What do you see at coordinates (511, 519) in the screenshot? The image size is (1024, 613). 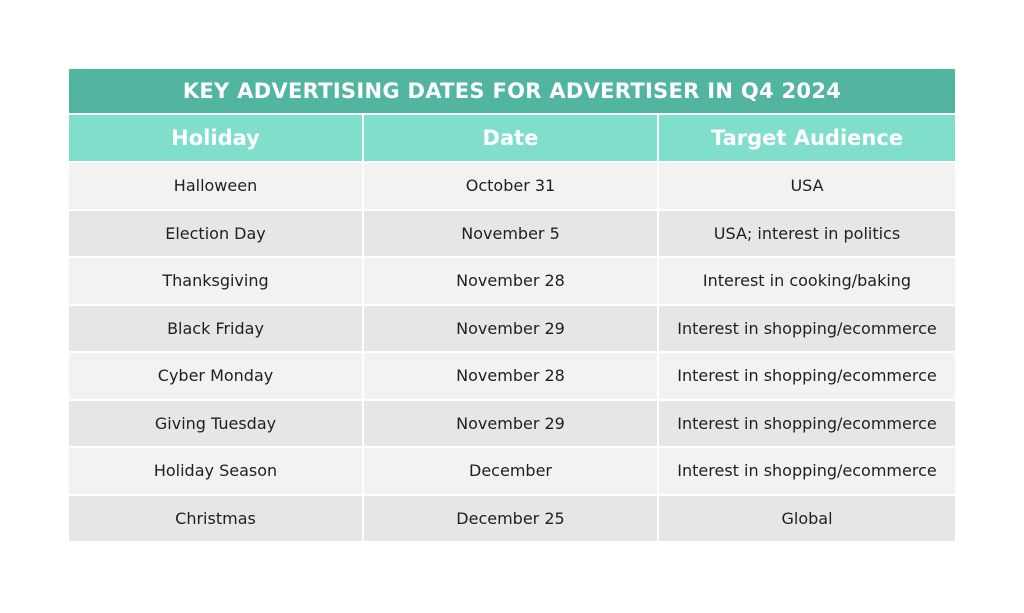 I see `table-cell-date: December 25` at bounding box center [511, 519].